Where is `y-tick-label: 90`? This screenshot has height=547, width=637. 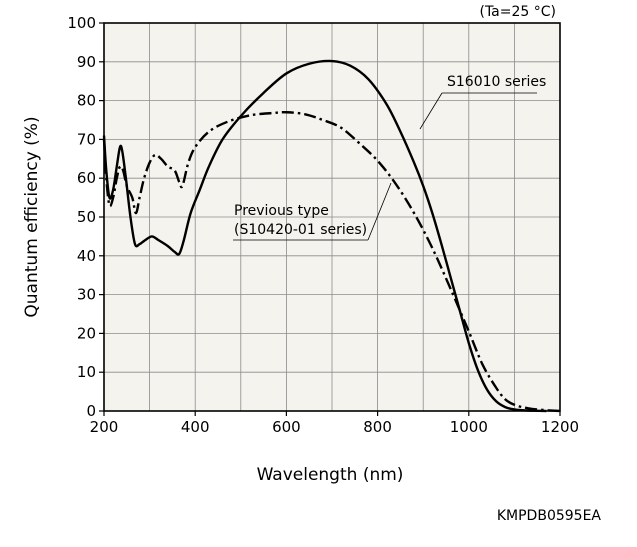 y-tick-label: 90 is located at coordinates (86, 62).